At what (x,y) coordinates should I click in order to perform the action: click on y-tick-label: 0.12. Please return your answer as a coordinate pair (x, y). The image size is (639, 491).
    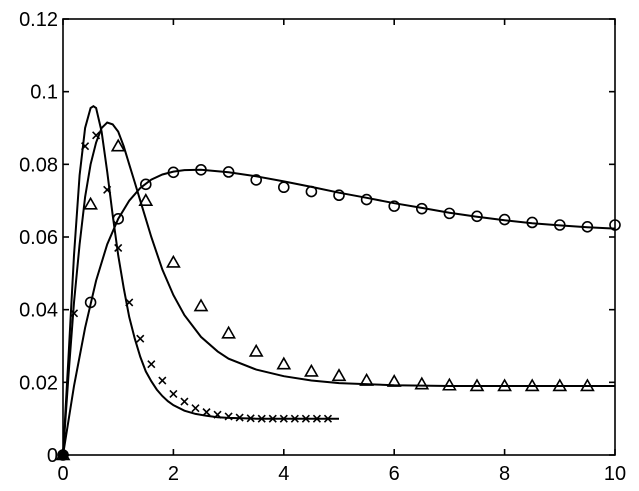
    Looking at the image, I should click on (38, 20).